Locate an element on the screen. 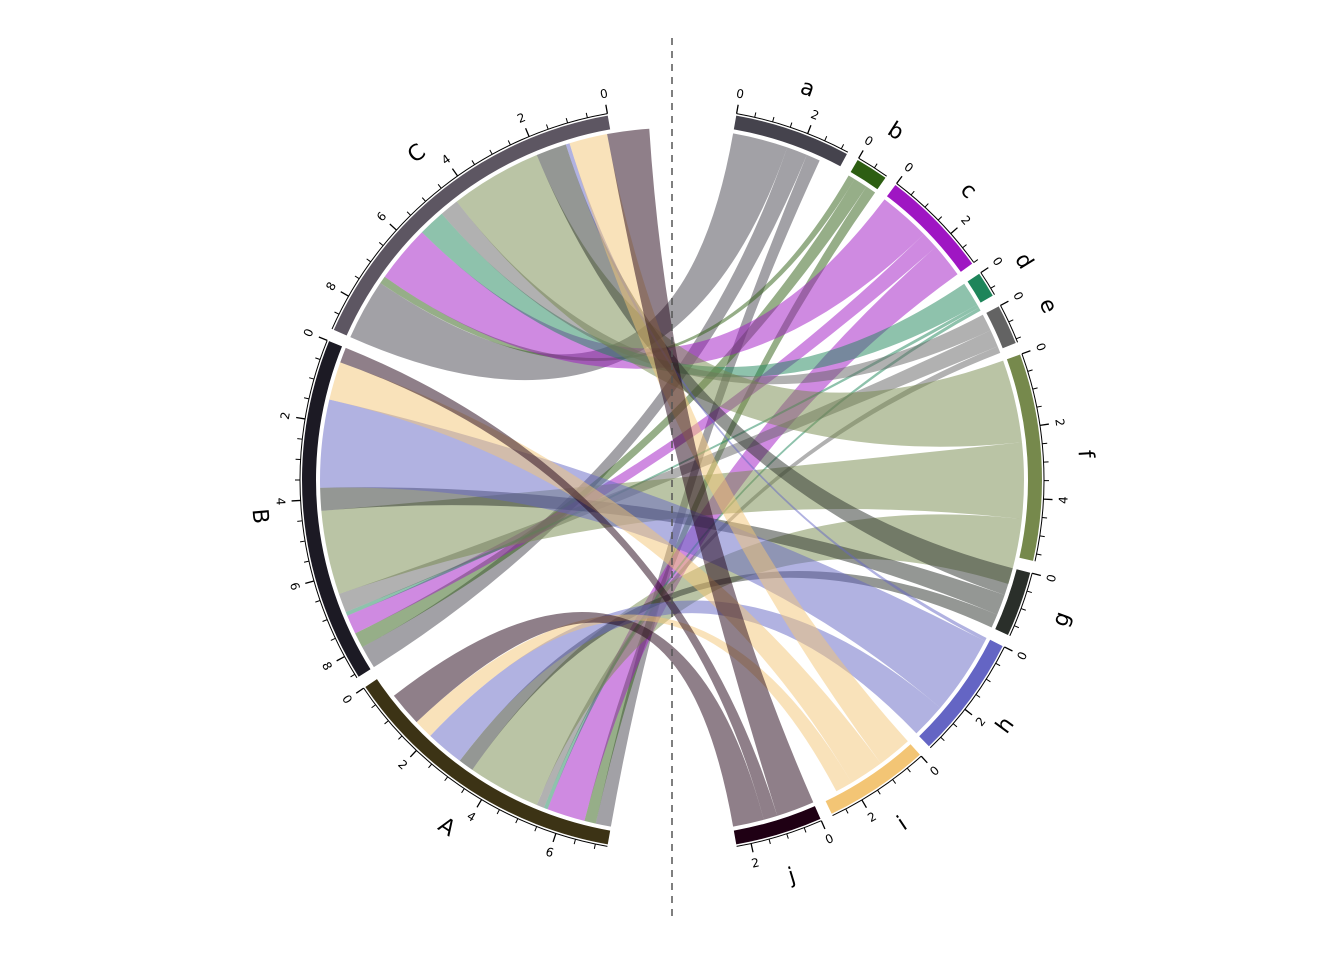 The width and height of the screenshot is (1344, 960). sector-axis-i is located at coordinates (877, 786).